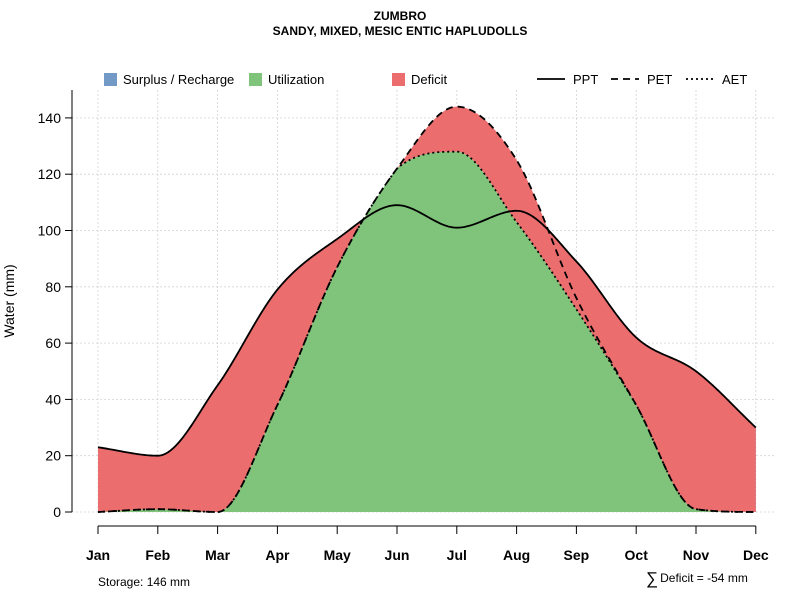  Describe the element at coordinates (9, 300) in the screenshot. I see `y-axis-label: Water (mm)` at that location.